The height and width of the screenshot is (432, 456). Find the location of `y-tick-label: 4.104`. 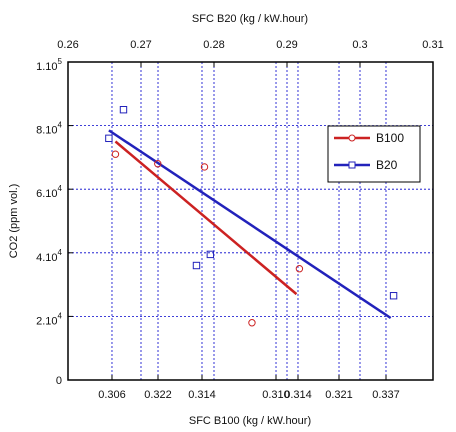

y-tick-label: 4.104 is located at coordinates (49, 256).